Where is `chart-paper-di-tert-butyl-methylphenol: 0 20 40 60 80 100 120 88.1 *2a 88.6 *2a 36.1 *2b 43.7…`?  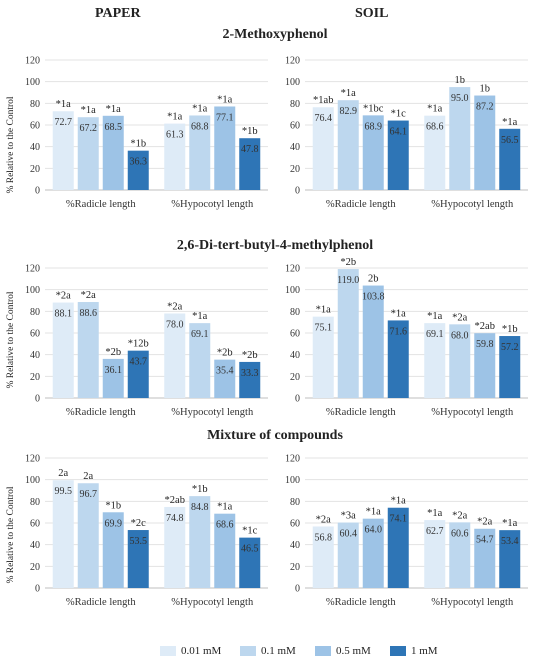 chart-paper-di-tert-butyl-methylphenol: 0 20 40 60 80 100 120 88.1 *2a 88.6 *2a 36.1 *2b 43.7… is located at coordinates (146, 341).